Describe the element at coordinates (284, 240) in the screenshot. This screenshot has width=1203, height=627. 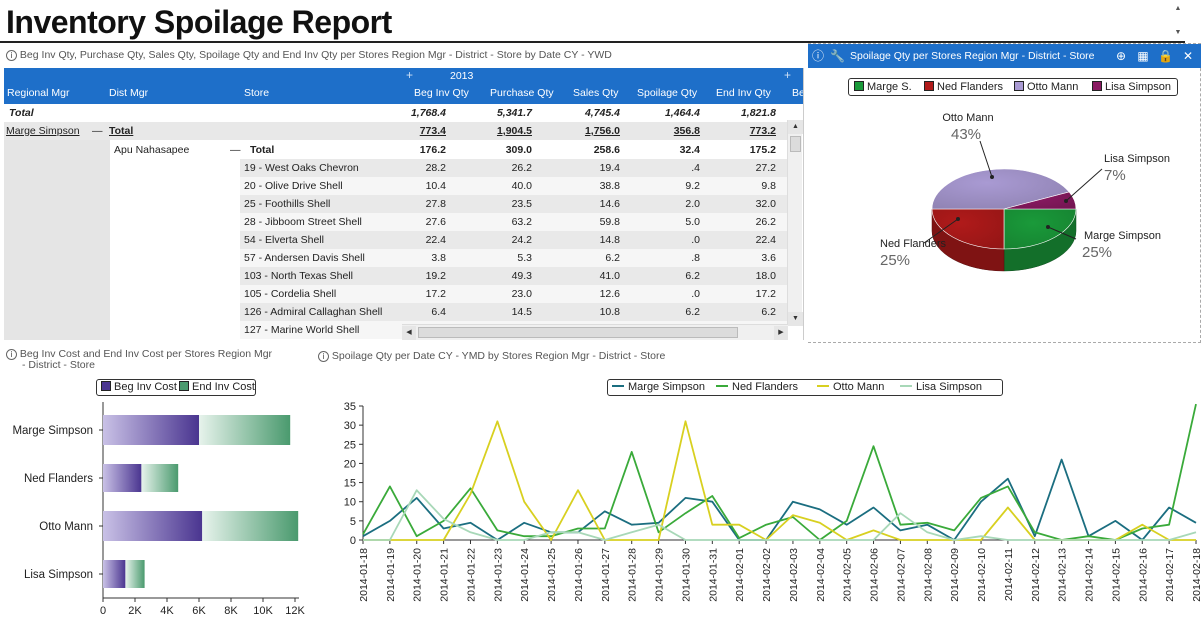
I see `cell-store: 54 - Elverta Shell` at that location.